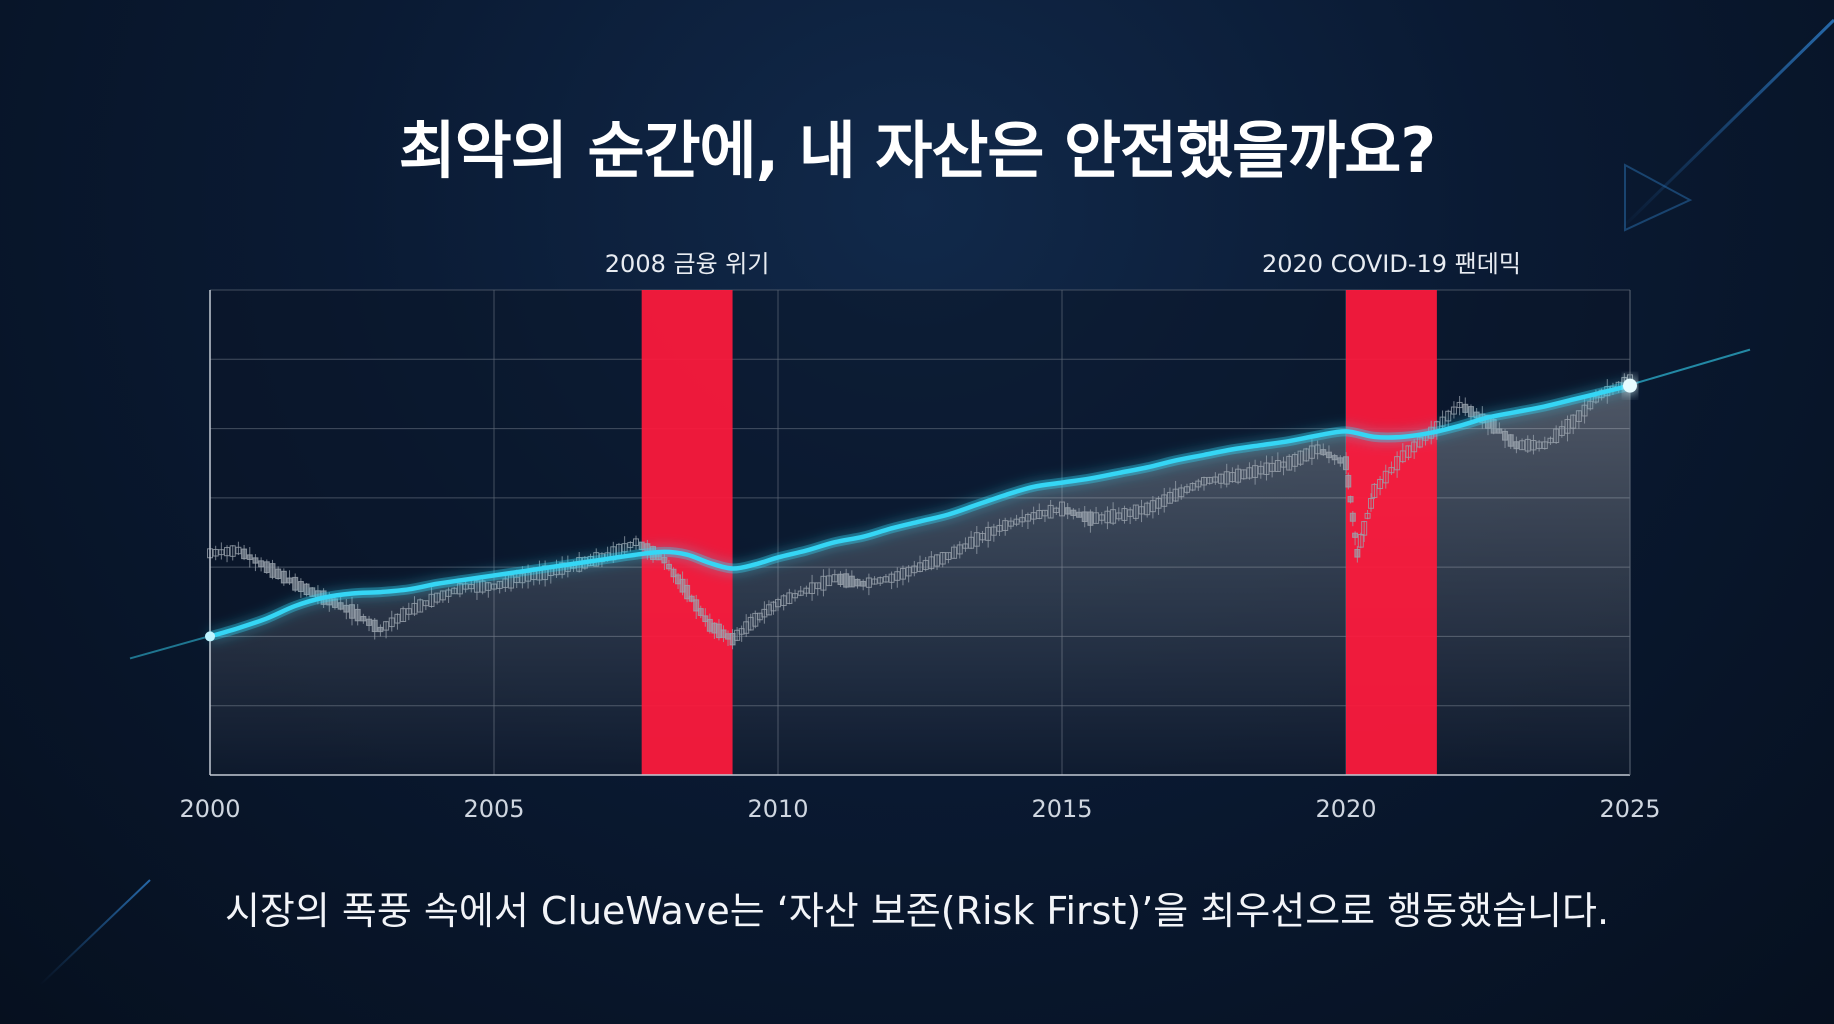  I want to click on end-point, so click(1630, 385).